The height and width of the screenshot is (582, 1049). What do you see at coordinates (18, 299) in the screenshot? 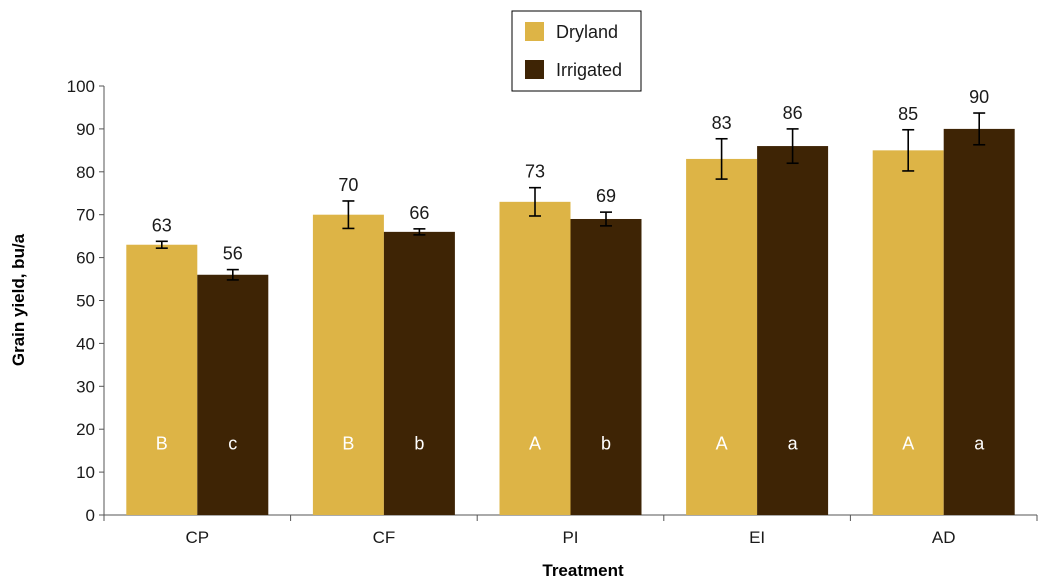
I see `y-axis-title: Grain yield, bu/a` at bounding box center [18, 299].